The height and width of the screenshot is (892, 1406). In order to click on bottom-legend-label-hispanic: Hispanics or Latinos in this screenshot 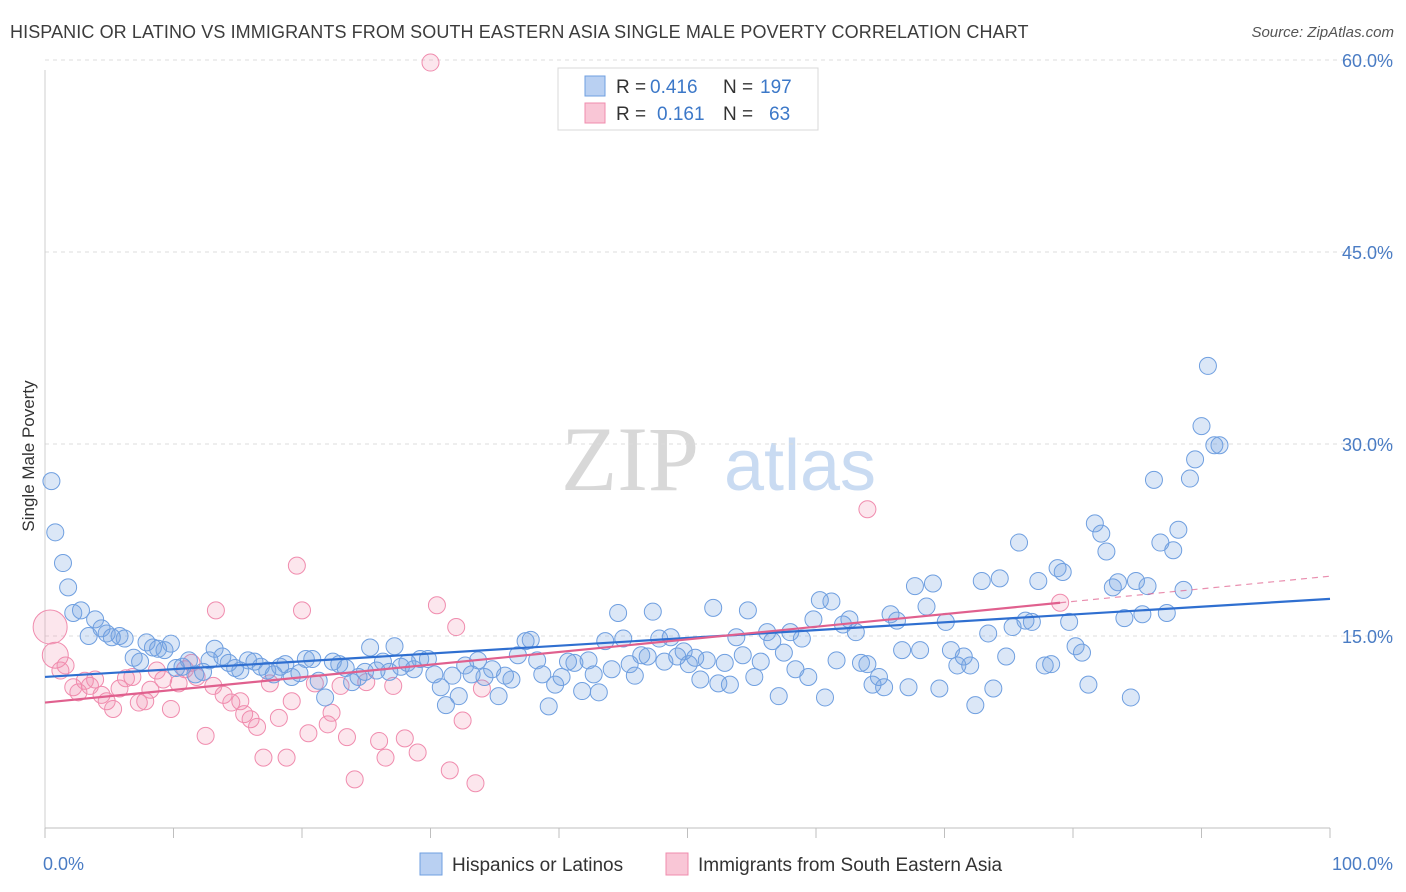, I will do `click(537, 865)`.